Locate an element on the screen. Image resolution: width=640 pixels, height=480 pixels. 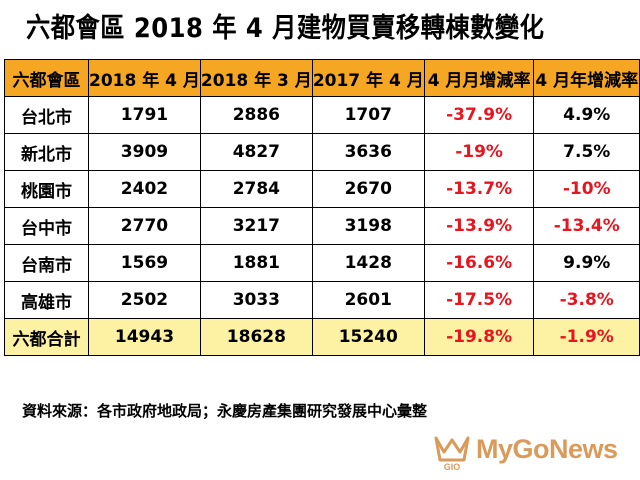
table-row: 新北市 3909 4827 3636 -19% 7.5% is located at coordinates (322, 152).